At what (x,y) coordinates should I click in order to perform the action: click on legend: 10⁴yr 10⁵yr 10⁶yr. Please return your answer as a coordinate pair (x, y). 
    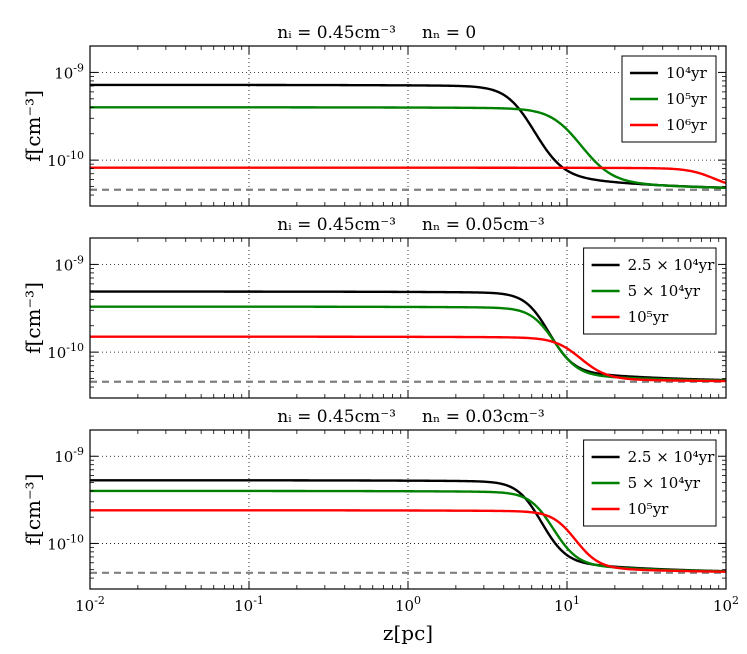
    Looking at the image, I should click on (669, 99).